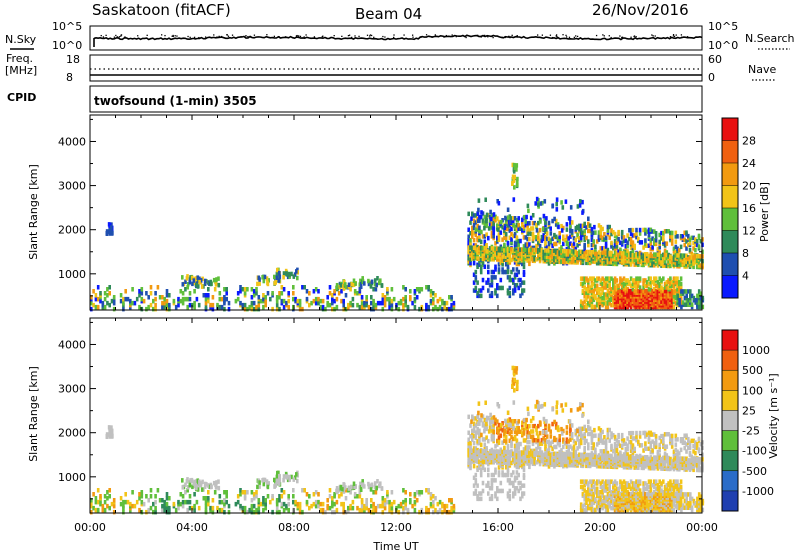  I want to click on freq-panel-frame, so click(396, 68).